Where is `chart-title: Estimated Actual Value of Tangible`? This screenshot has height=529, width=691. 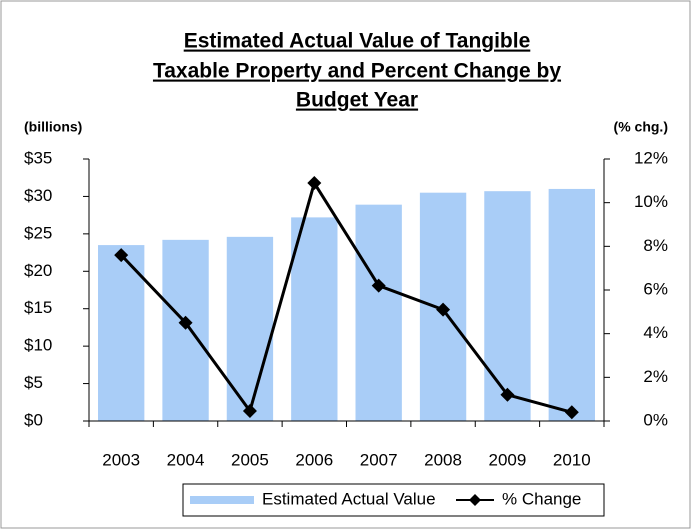
chart-title: Estimated Actual Value of Tangible is located at coordinates (357, 41).